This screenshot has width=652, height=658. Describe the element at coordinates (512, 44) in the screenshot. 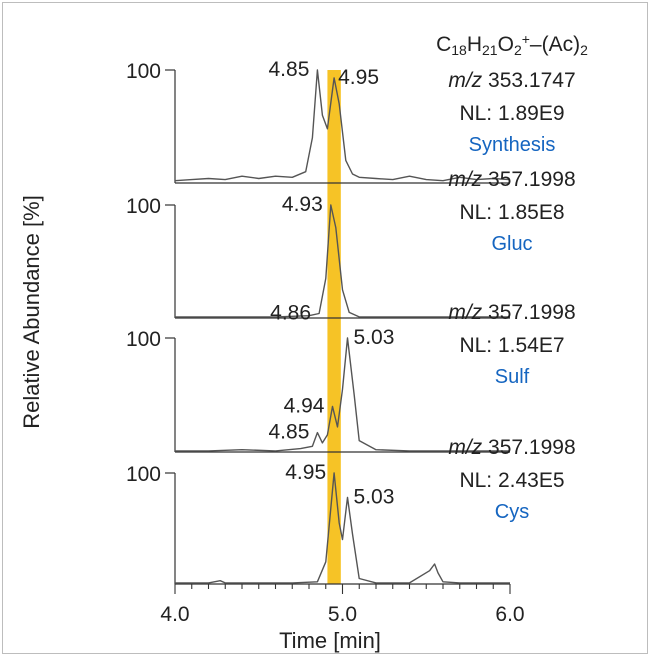

I see `formula-label: C18H21O2+–(Ac)2` at that location.